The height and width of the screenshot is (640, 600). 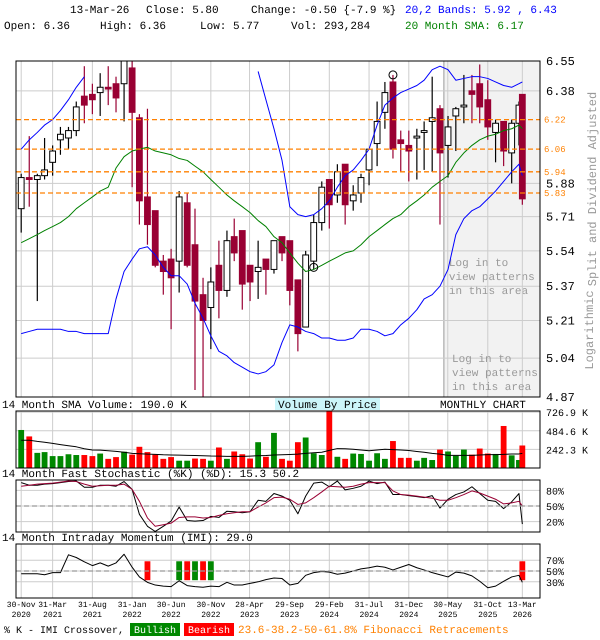 What do you see at coordinates (289, 610) in the screenshot?
I see `x-tick-label: 29-Sep 2023` at bounding box center [289, 610].